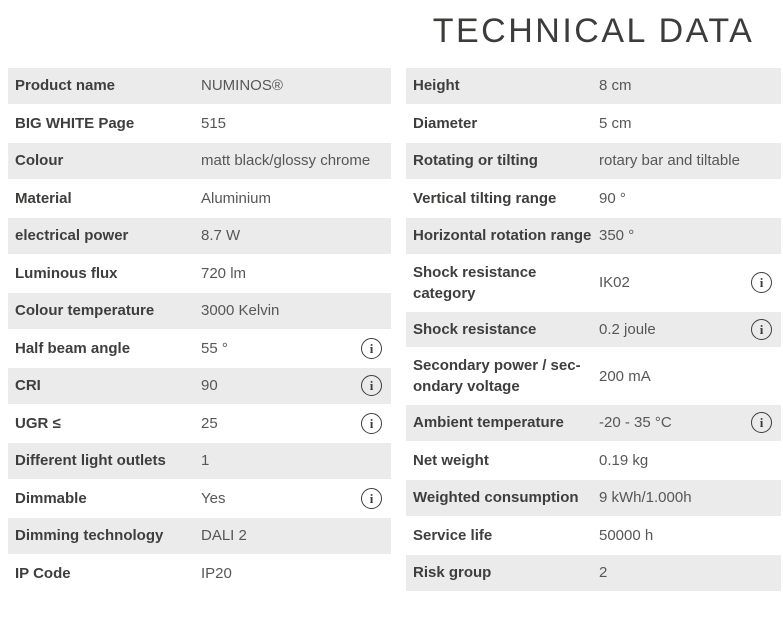 Image resolution: width=783 pixels, height=620 pixels. What do you see at coordinates (242, 86) in the screenshot?
I see `spec-value: NUMINOS®` at bounding box center [242, 86].